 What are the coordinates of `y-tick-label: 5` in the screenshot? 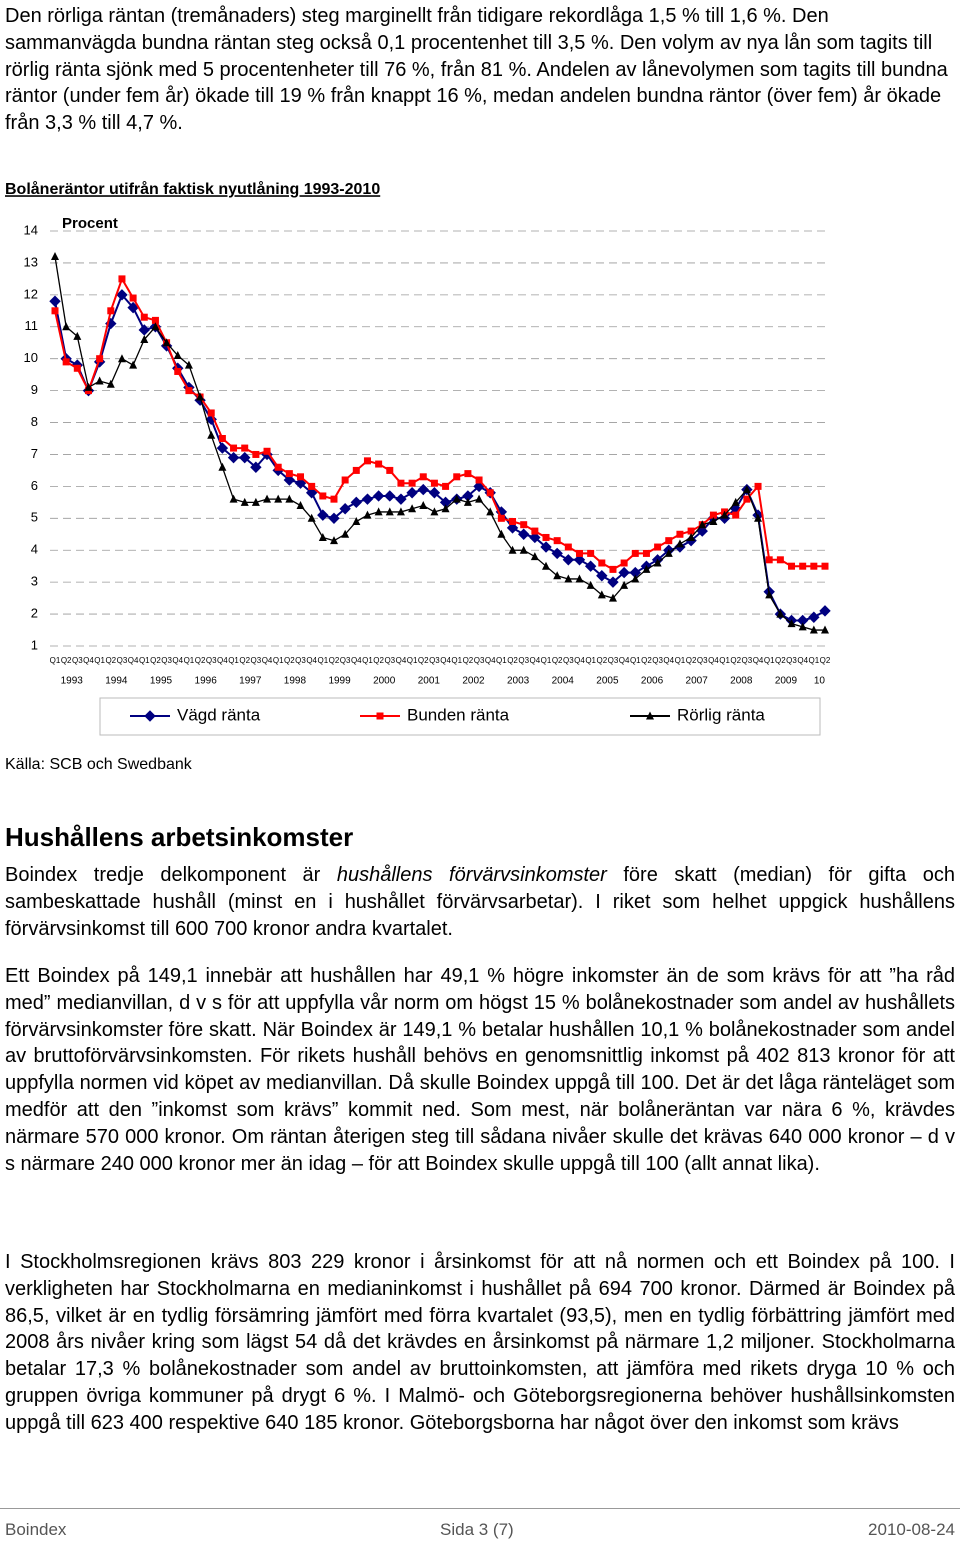 It's located at (34, 517).